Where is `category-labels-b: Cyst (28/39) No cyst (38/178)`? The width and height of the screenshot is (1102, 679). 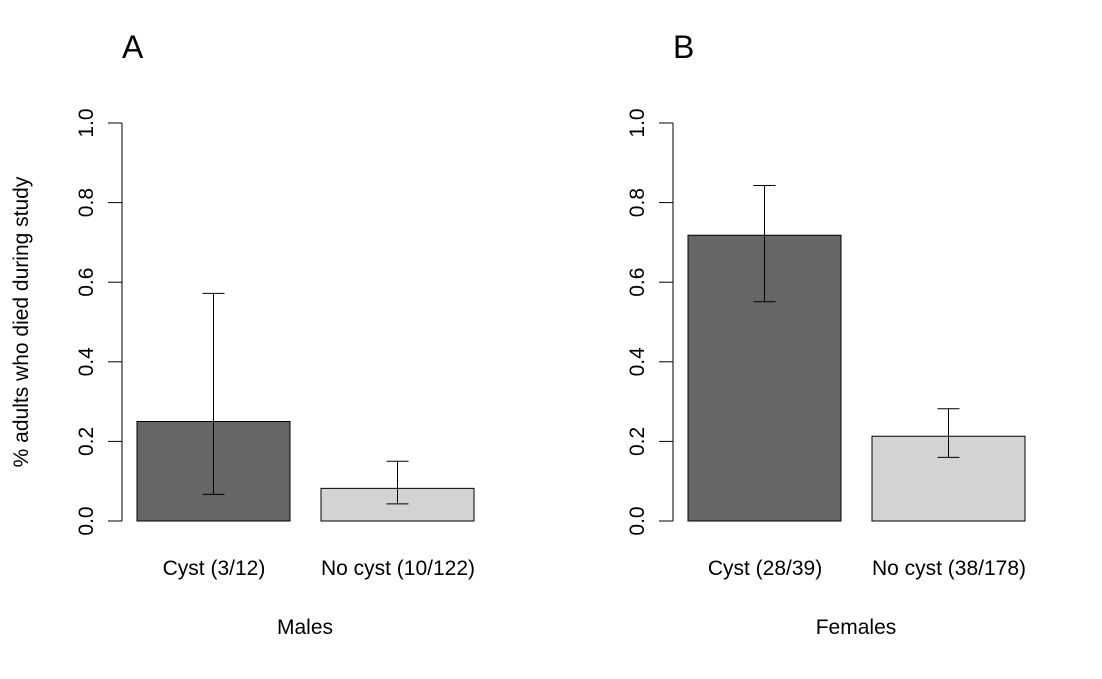 category-labels-b: Cyst (28/39) No cyst (38/178) is located at coordinates (867, 568).